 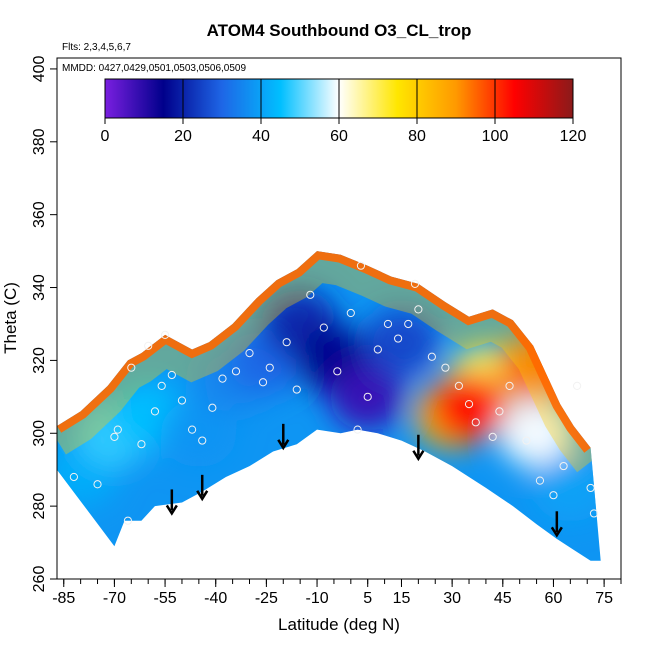 What do you see at coordinates (266, 598) in the screenshot?
I see `x-tick-label: -25` at bounding box center [266, 598].